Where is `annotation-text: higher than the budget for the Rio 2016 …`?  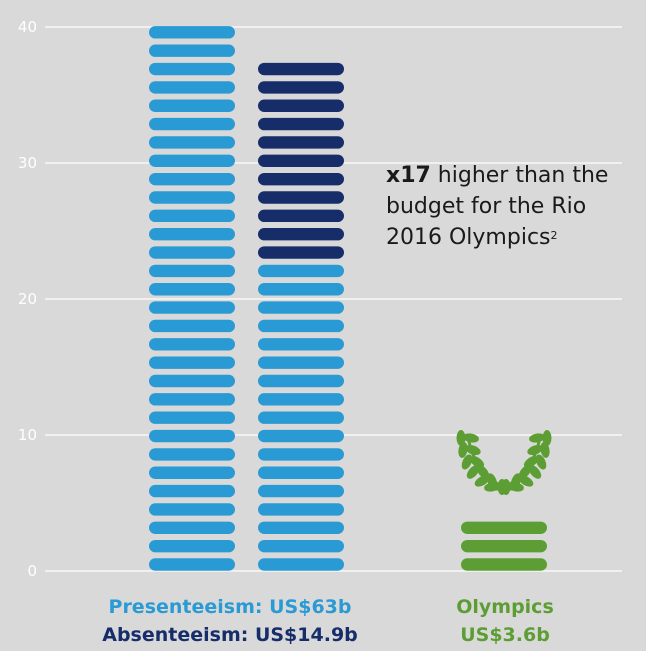
annotation-text: higher than the budget for the Rio 2016 … is located at coordinates (497, 206).